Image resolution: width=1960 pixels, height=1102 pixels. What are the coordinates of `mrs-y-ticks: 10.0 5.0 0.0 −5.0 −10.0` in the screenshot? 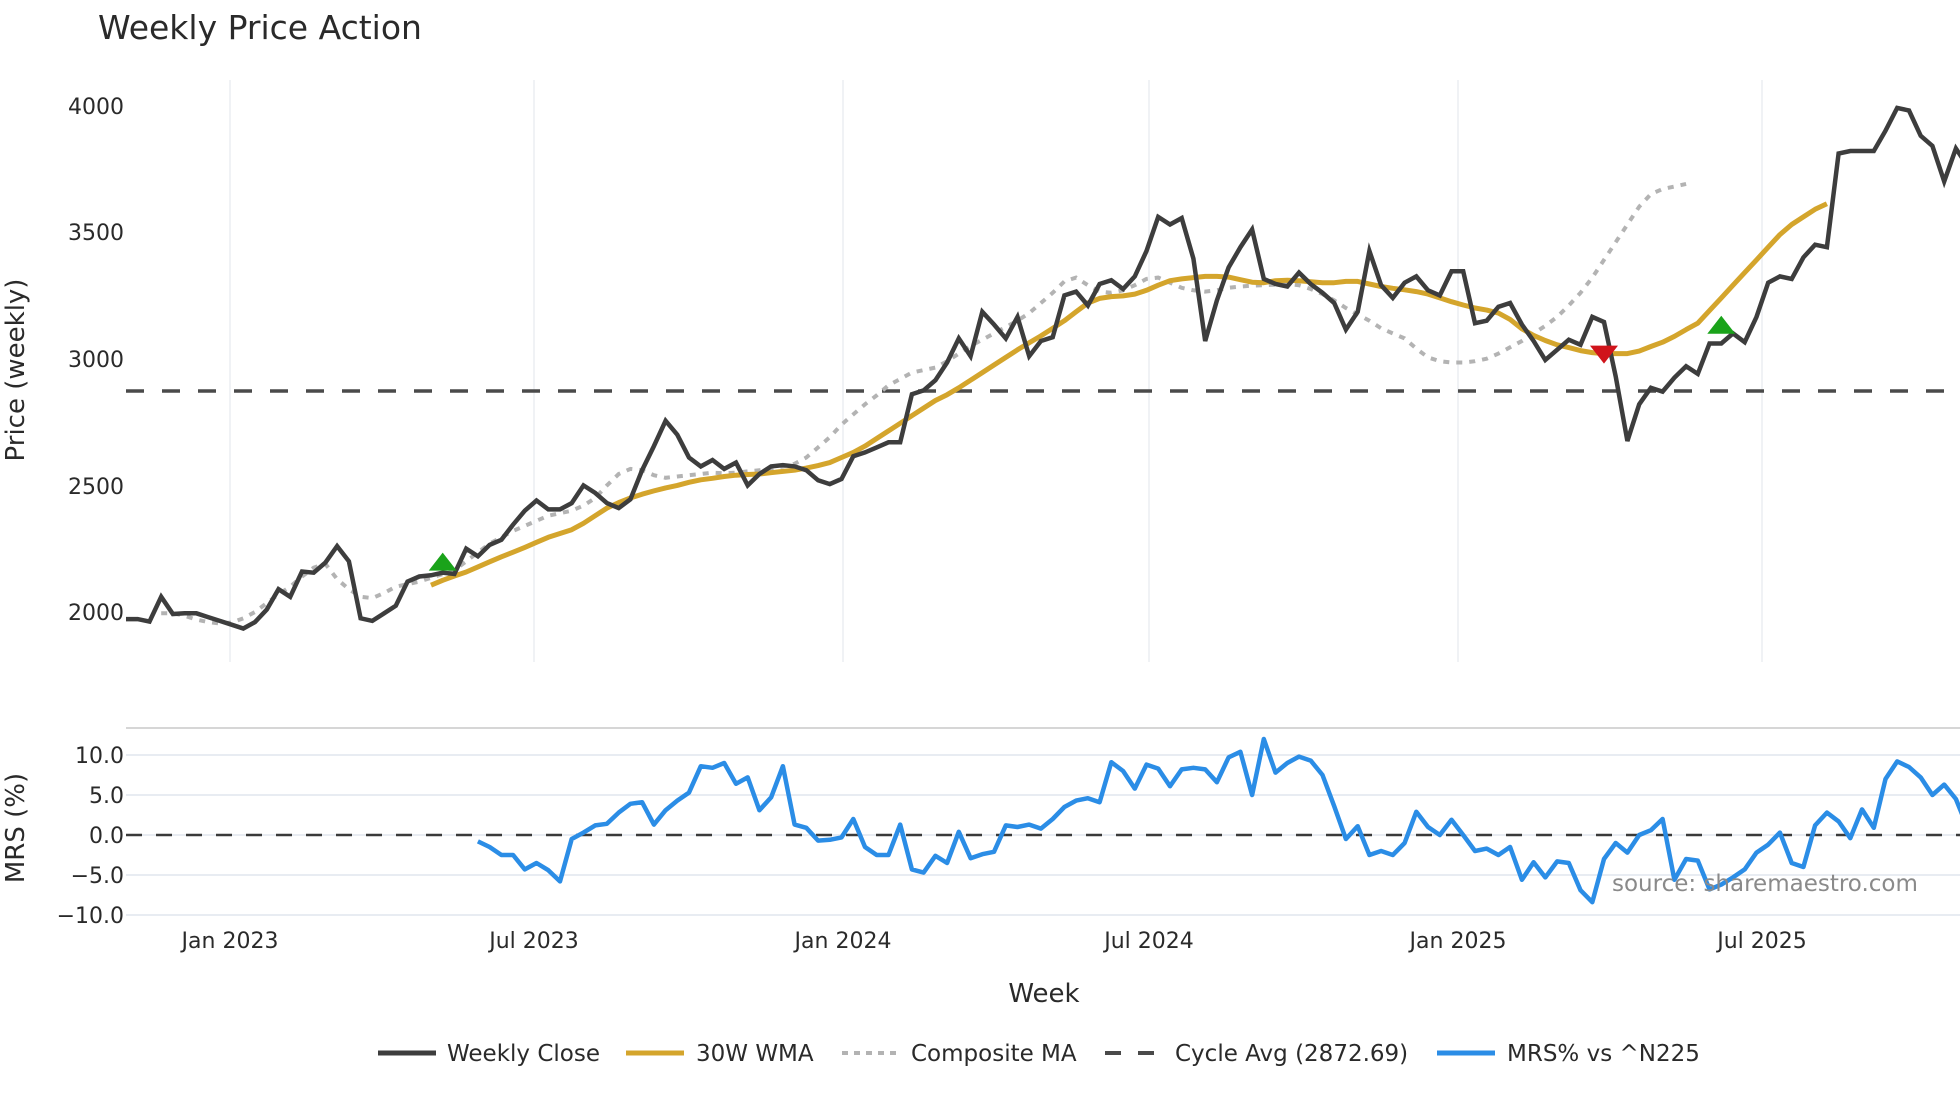 It's located at (90, 836).